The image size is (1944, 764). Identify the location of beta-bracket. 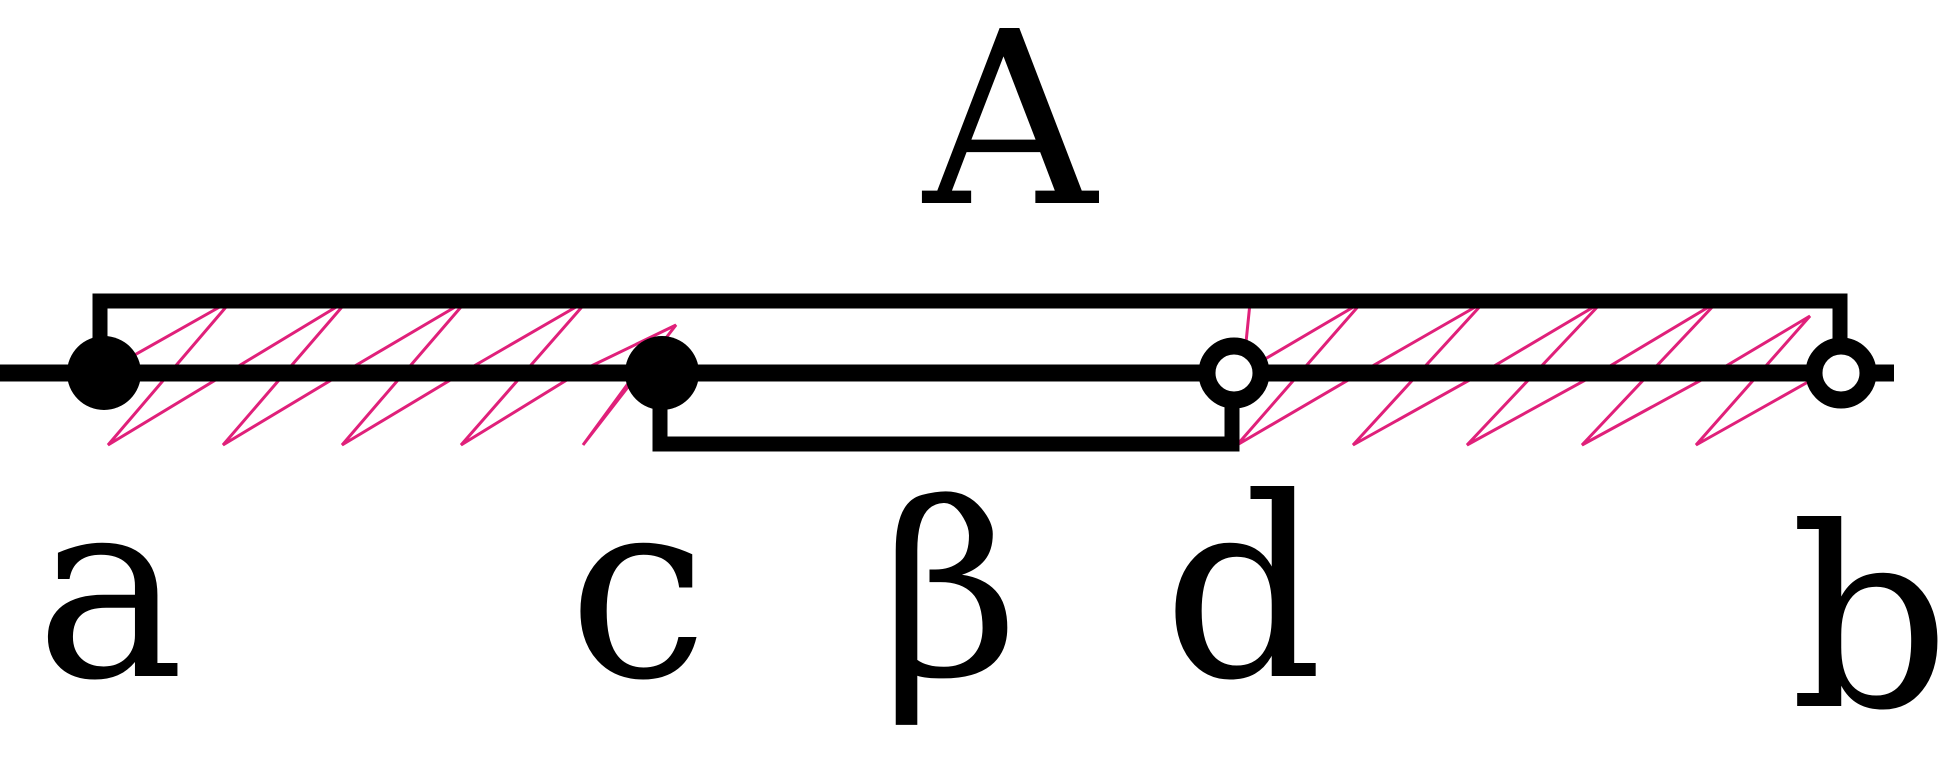
(946, 418).